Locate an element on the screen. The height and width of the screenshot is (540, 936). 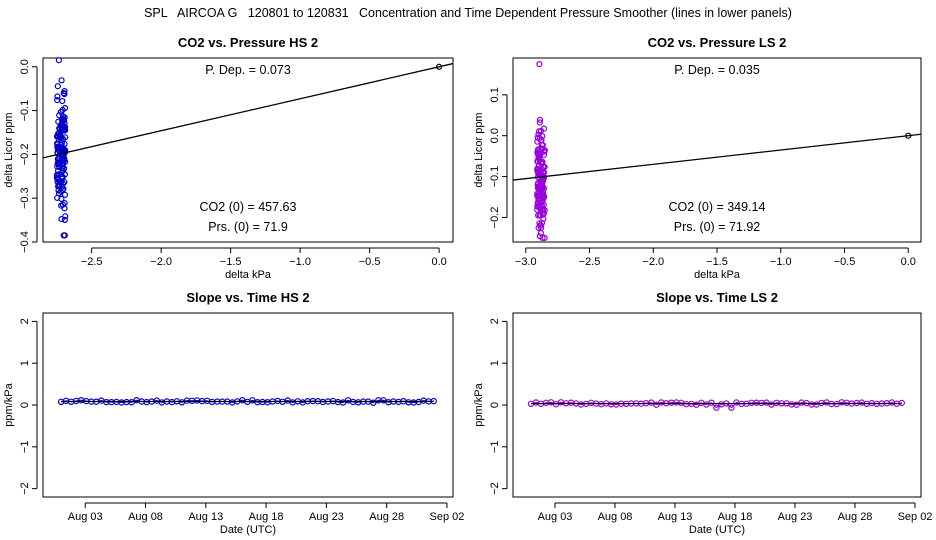
y-axis-label: delta Licor ppm is located at coordinates (479, 149).